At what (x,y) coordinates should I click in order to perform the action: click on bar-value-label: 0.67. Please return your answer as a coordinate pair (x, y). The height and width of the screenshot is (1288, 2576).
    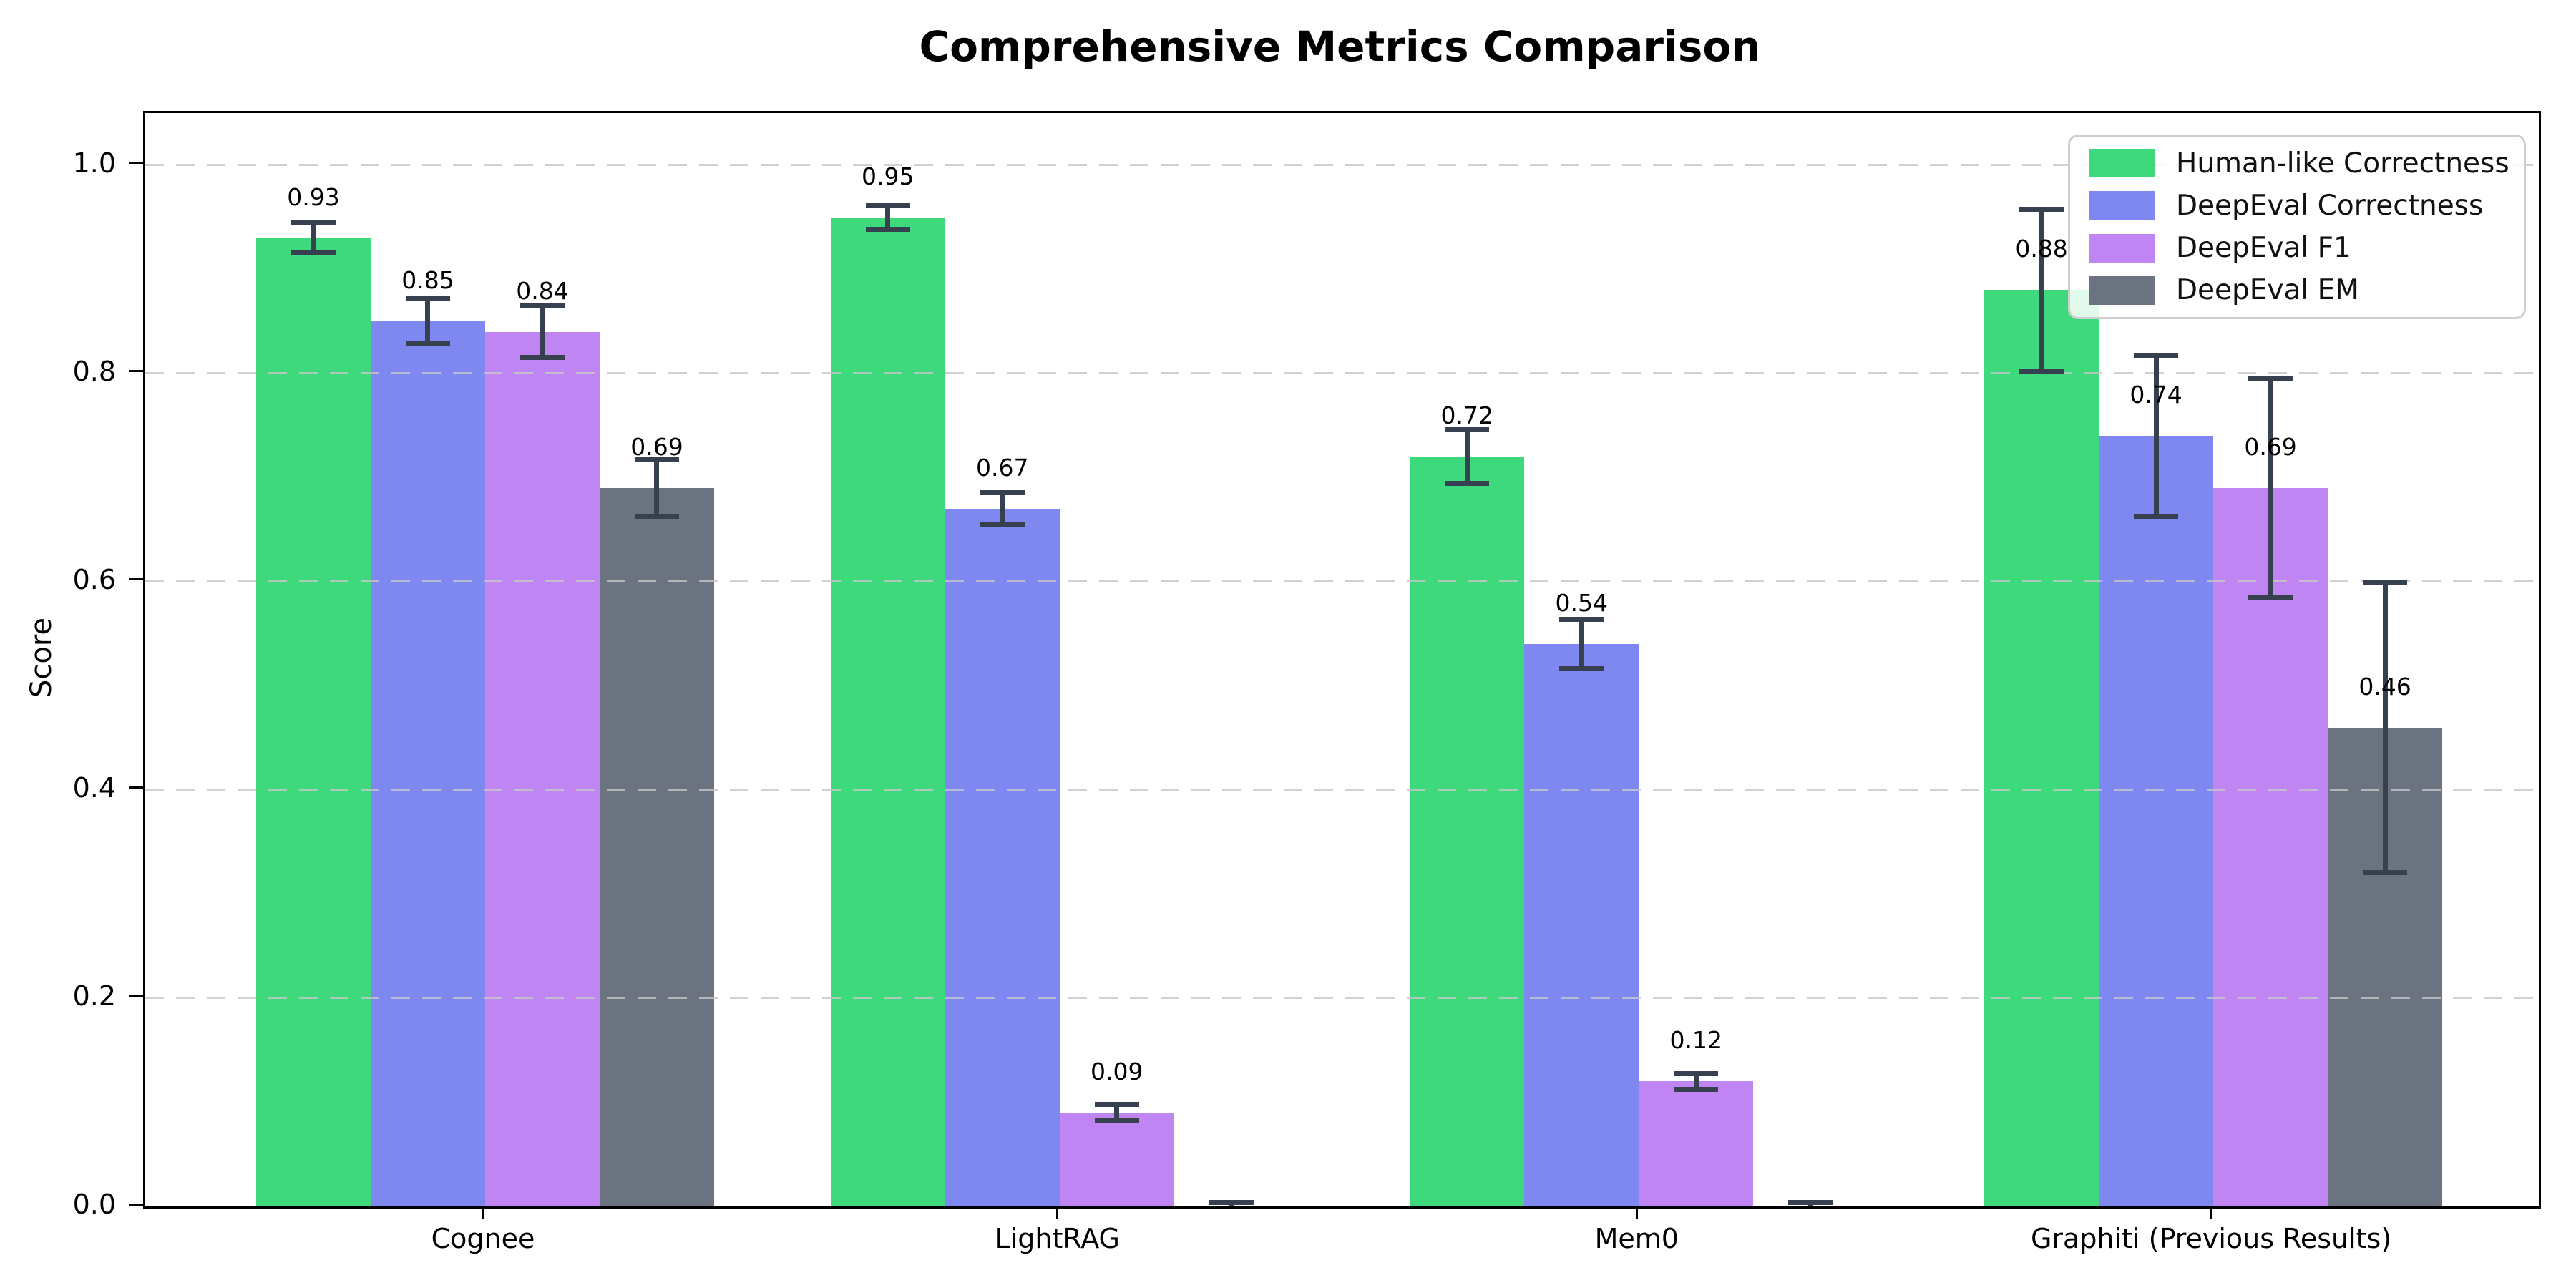
    Looking at the image, I should click on (1002, 467).